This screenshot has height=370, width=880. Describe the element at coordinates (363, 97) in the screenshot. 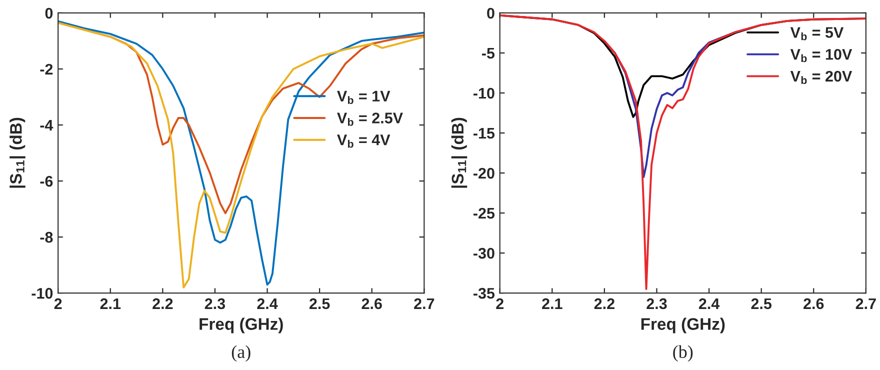

I see `legend-label: V$_{b}$ = 1V` at that location.